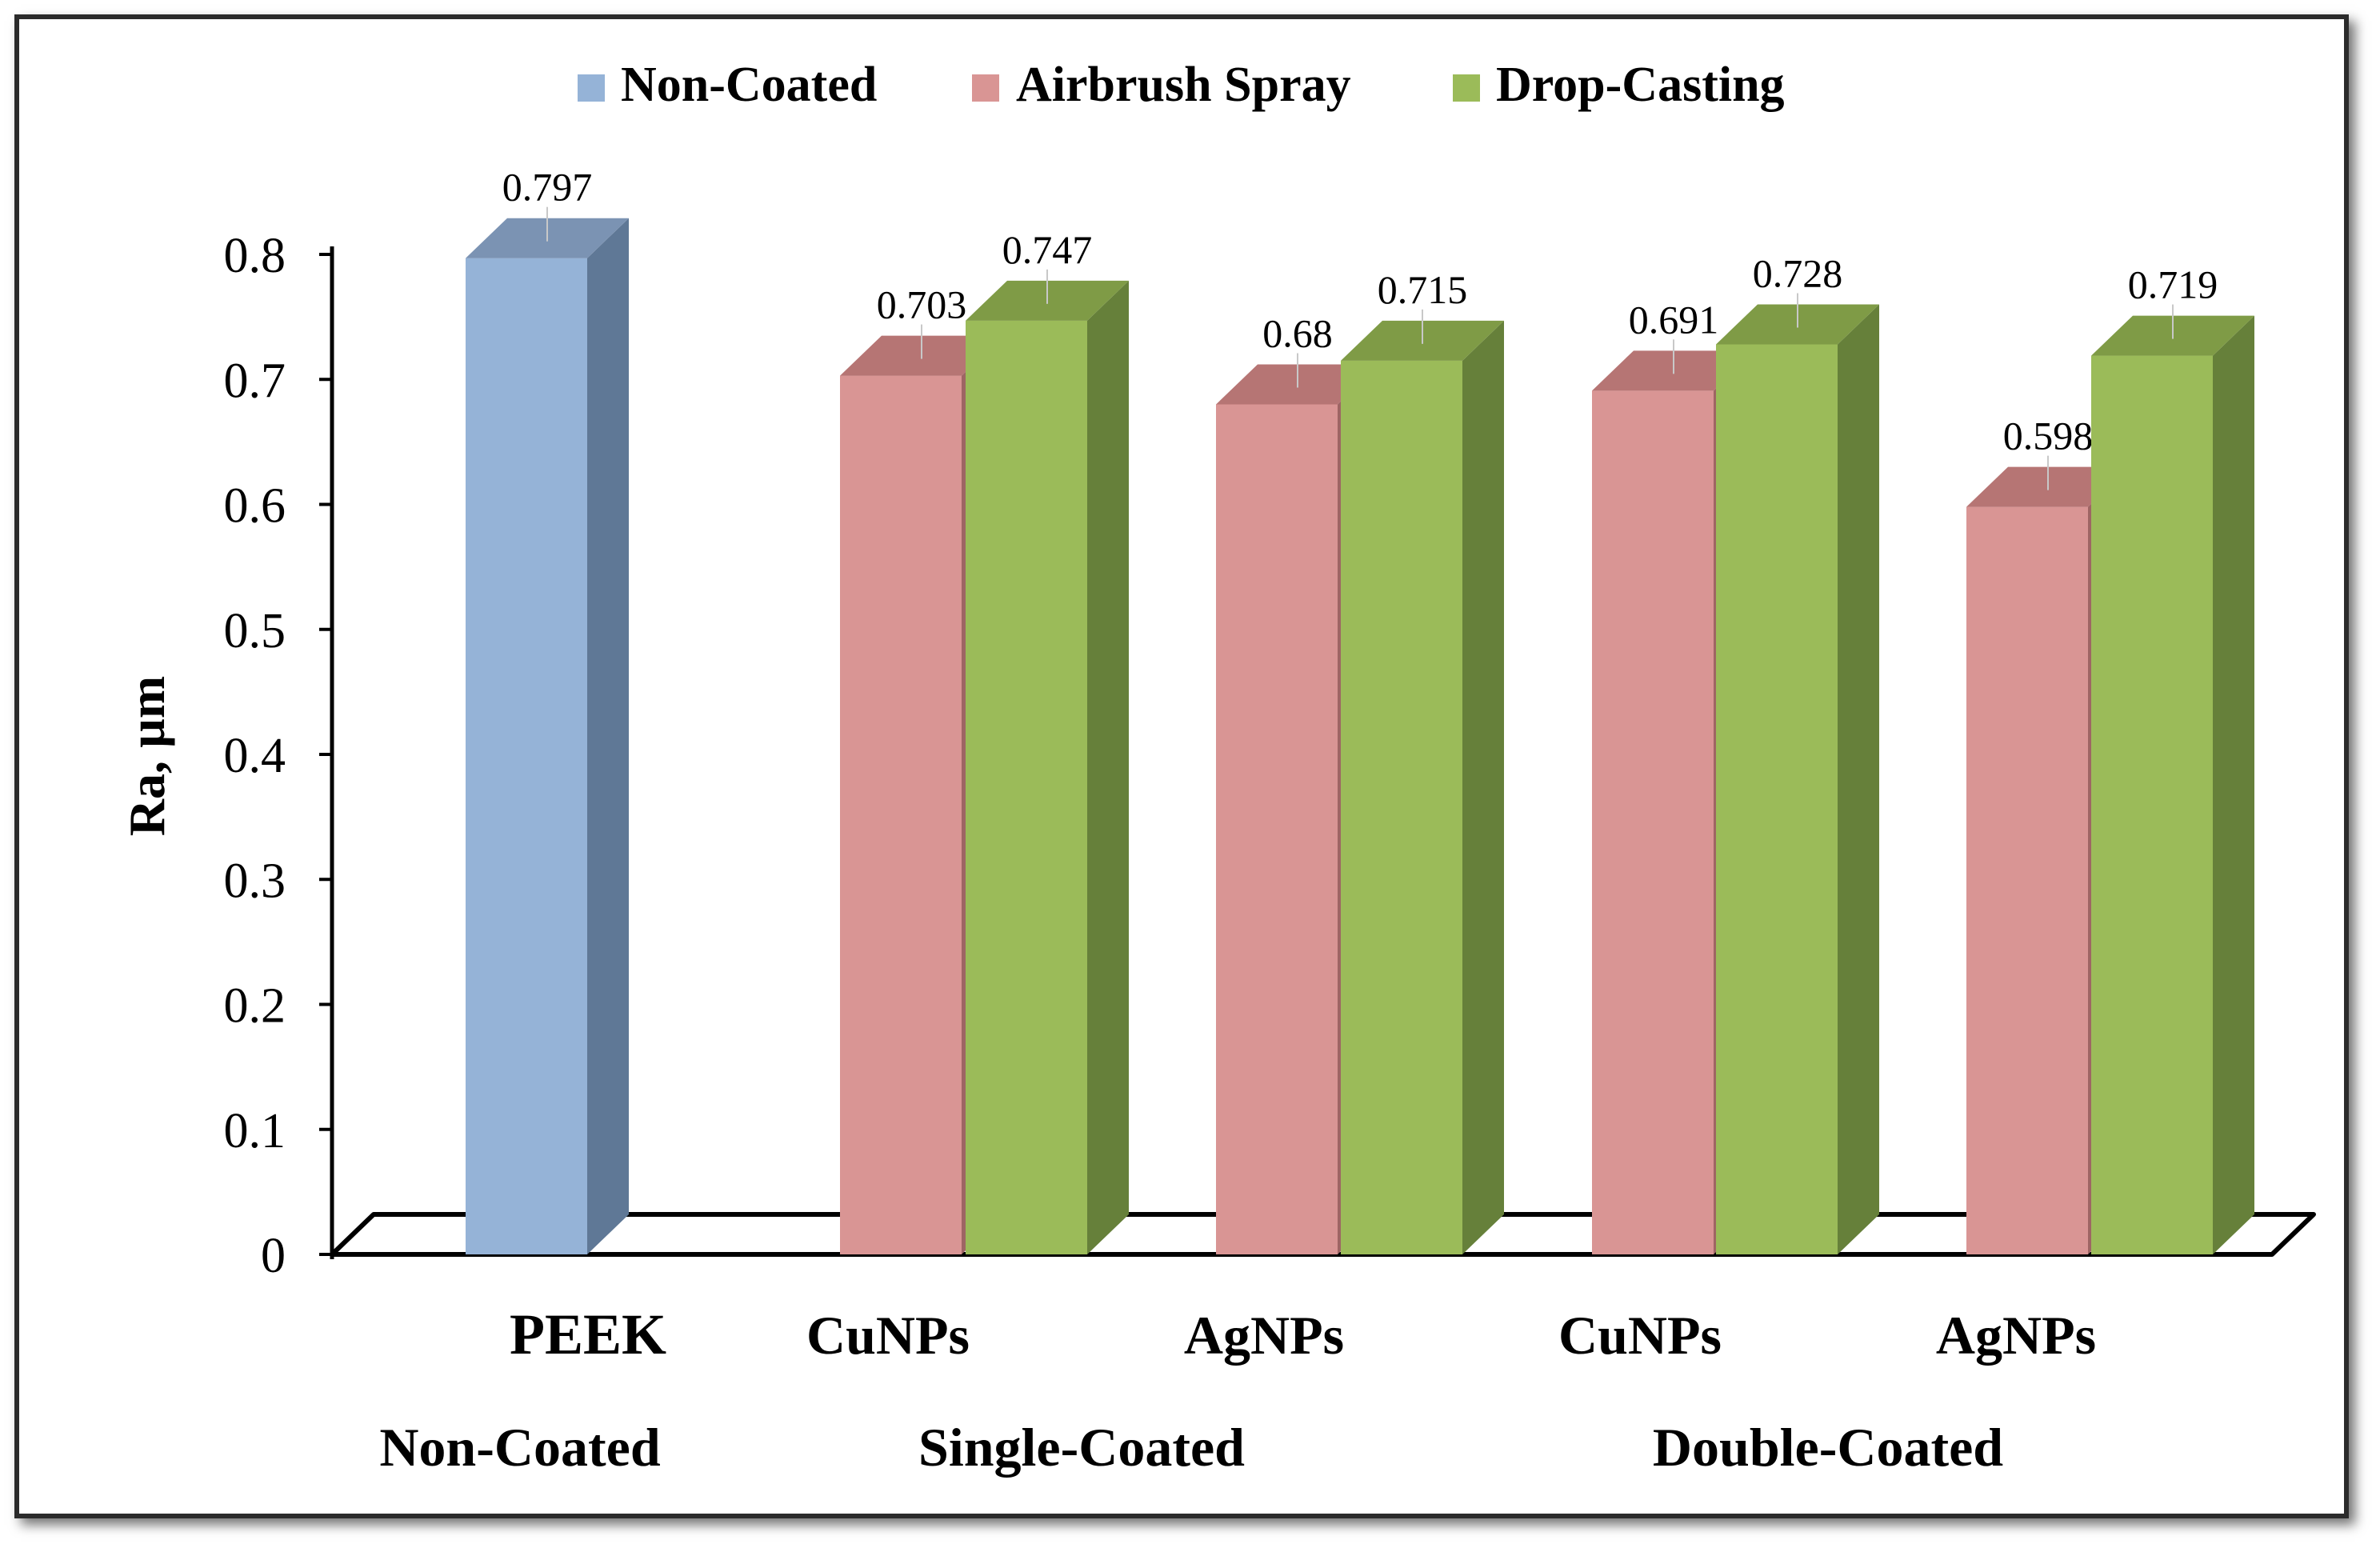  What do you see at coordinates (520, 1447) in the screenshot?
I see `x-group-label: Non-Coated` at bounding box center [520, 1447].